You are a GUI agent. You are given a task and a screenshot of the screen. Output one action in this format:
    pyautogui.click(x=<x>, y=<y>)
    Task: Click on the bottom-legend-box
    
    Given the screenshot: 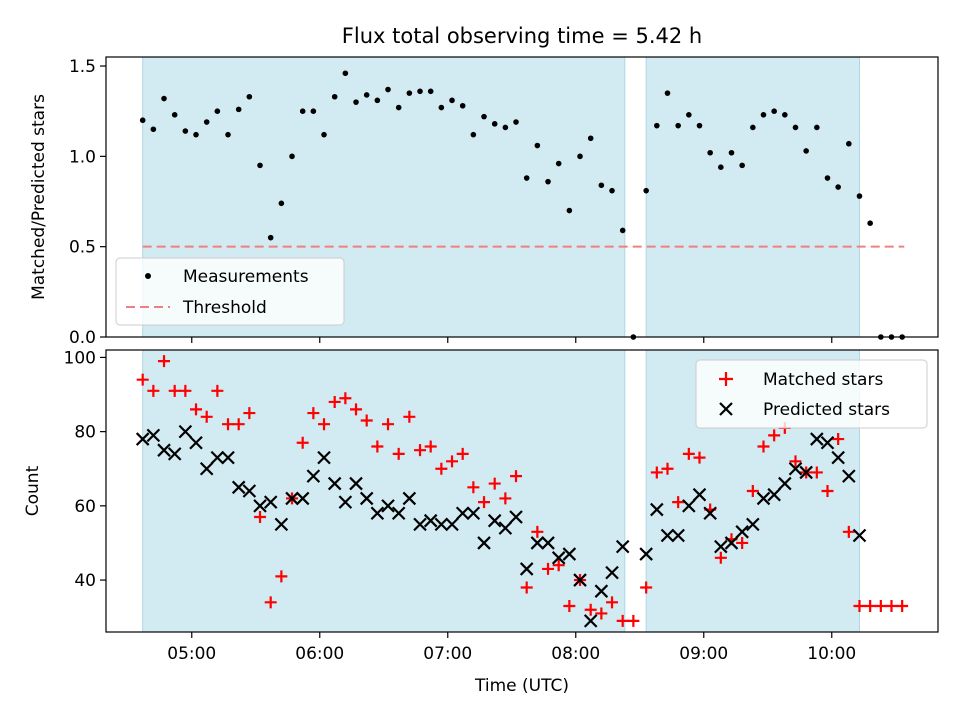 What is the action you would take?
    pyautogui.click(x=811, y=394)
    